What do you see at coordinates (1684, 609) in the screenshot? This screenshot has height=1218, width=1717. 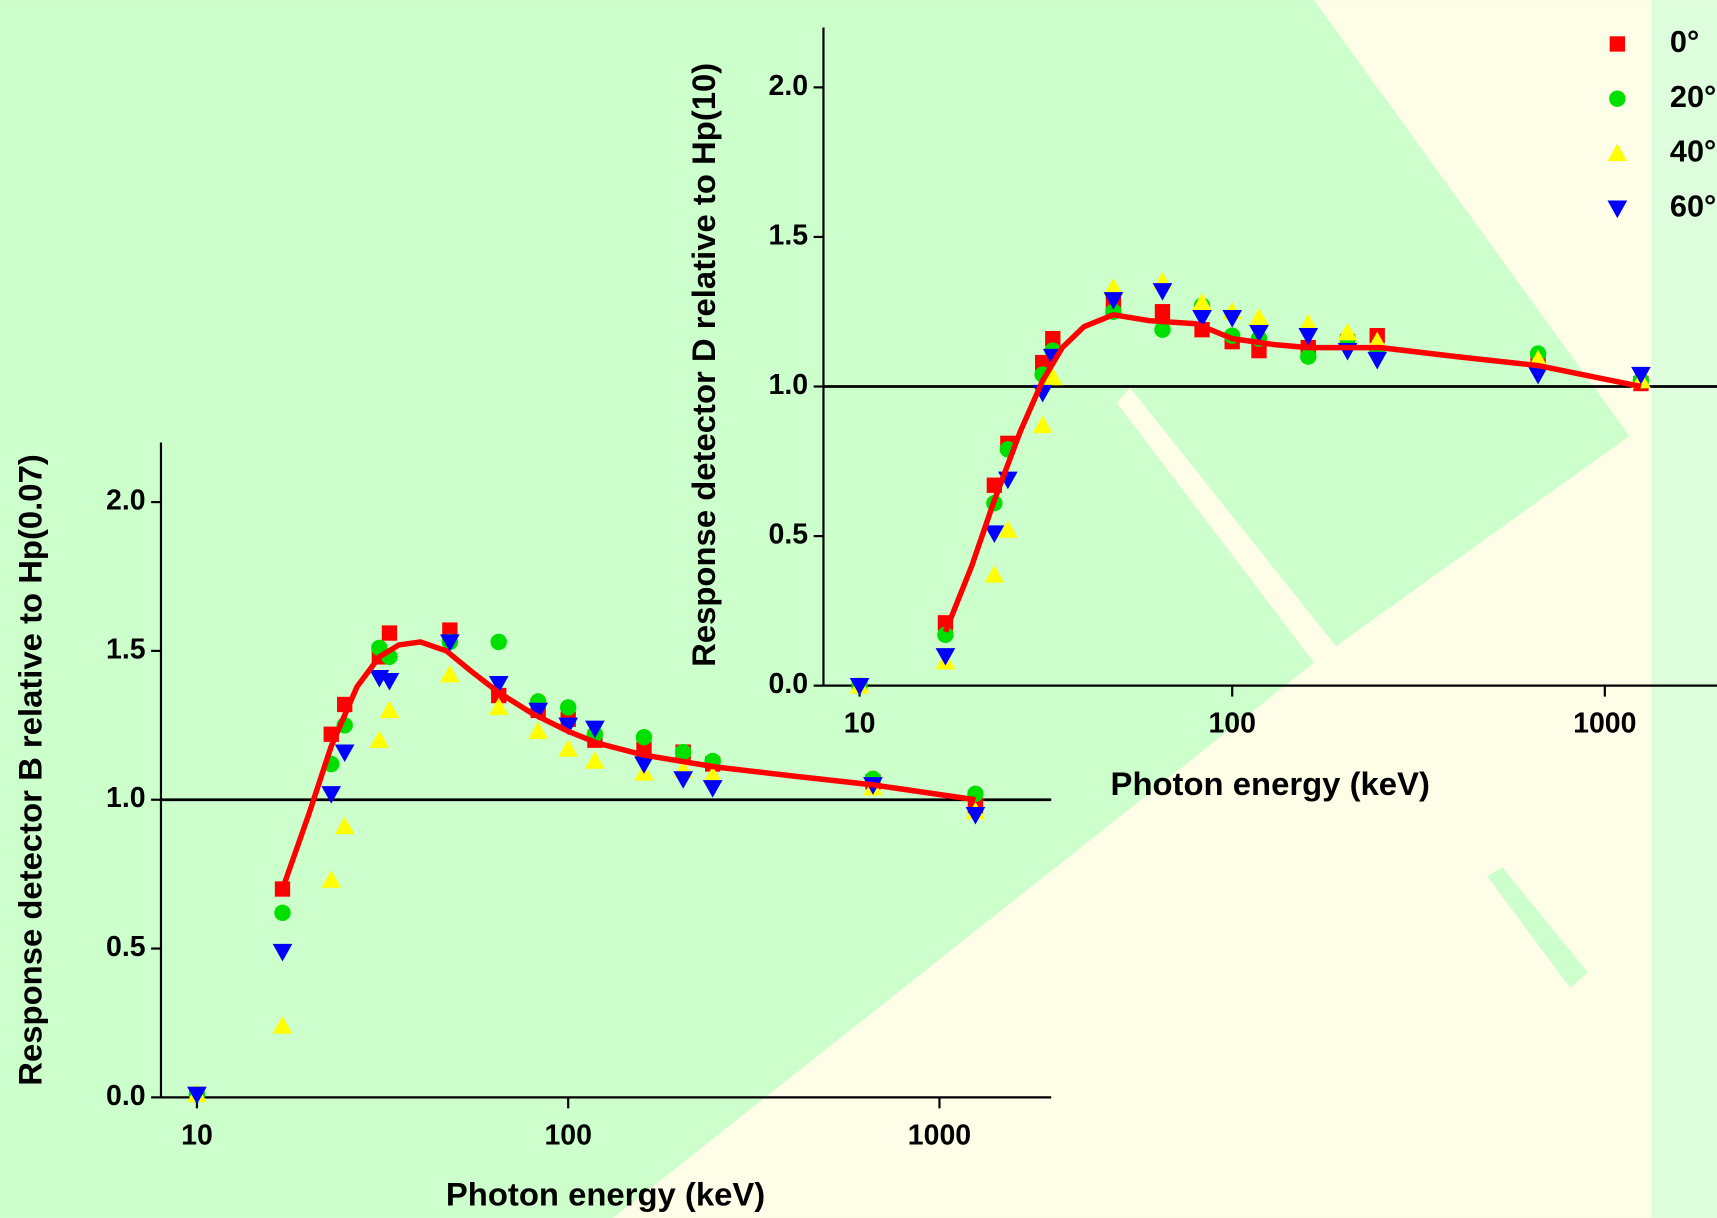 I see `background-strip` at bounding box center [1684, 609].